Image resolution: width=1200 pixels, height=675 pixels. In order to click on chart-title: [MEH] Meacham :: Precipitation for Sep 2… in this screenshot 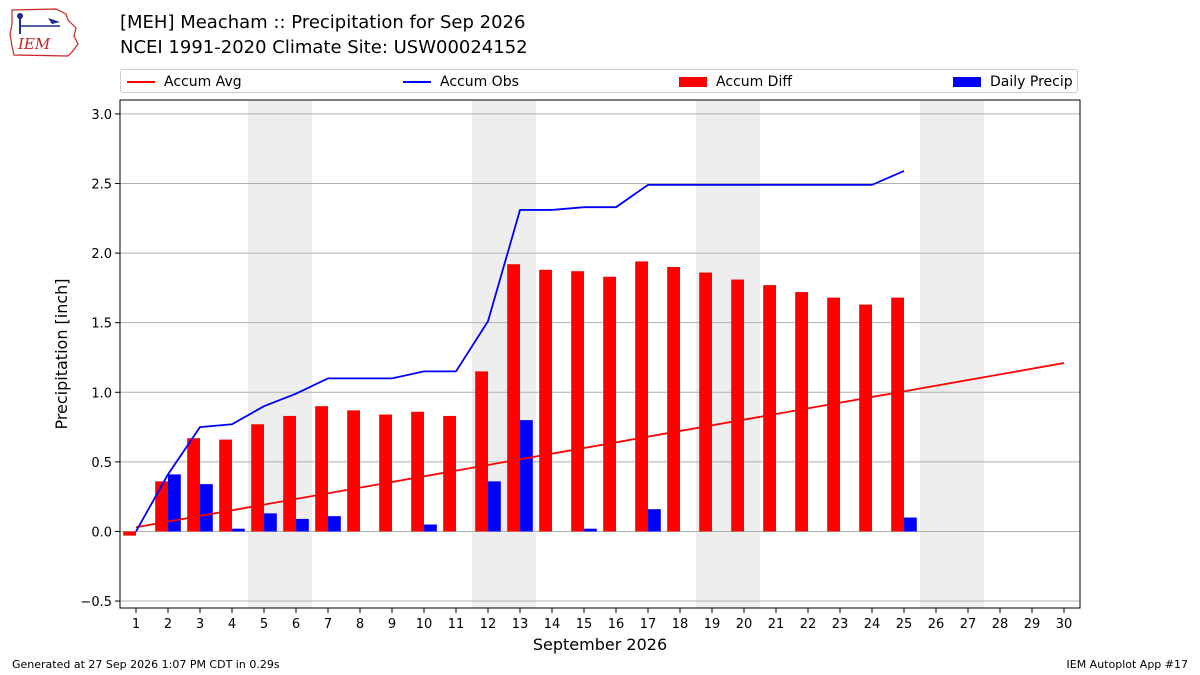, I will do `click(323, 22)`.